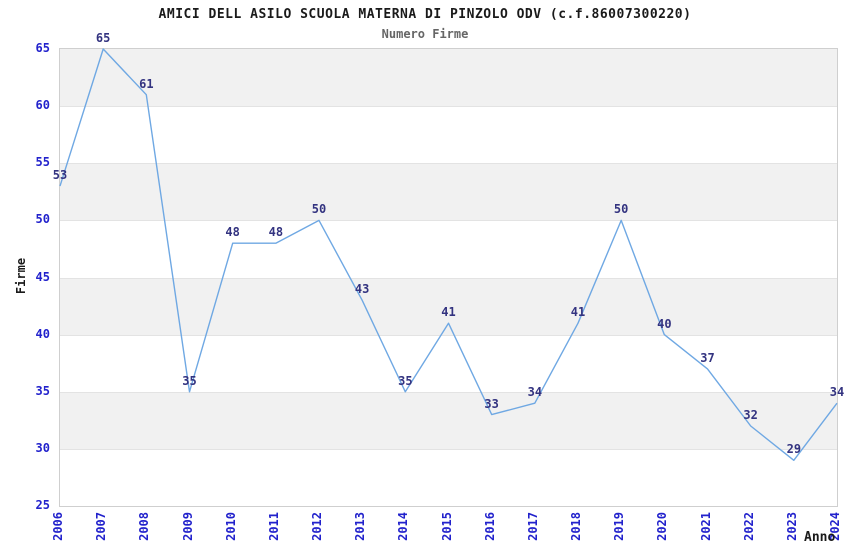 This screenshot has width=850, height=550. What do you see at coordinates (619, 526) in the screenshot?
I see `x-tick-label: 2019` at bounding box center [619, 526].